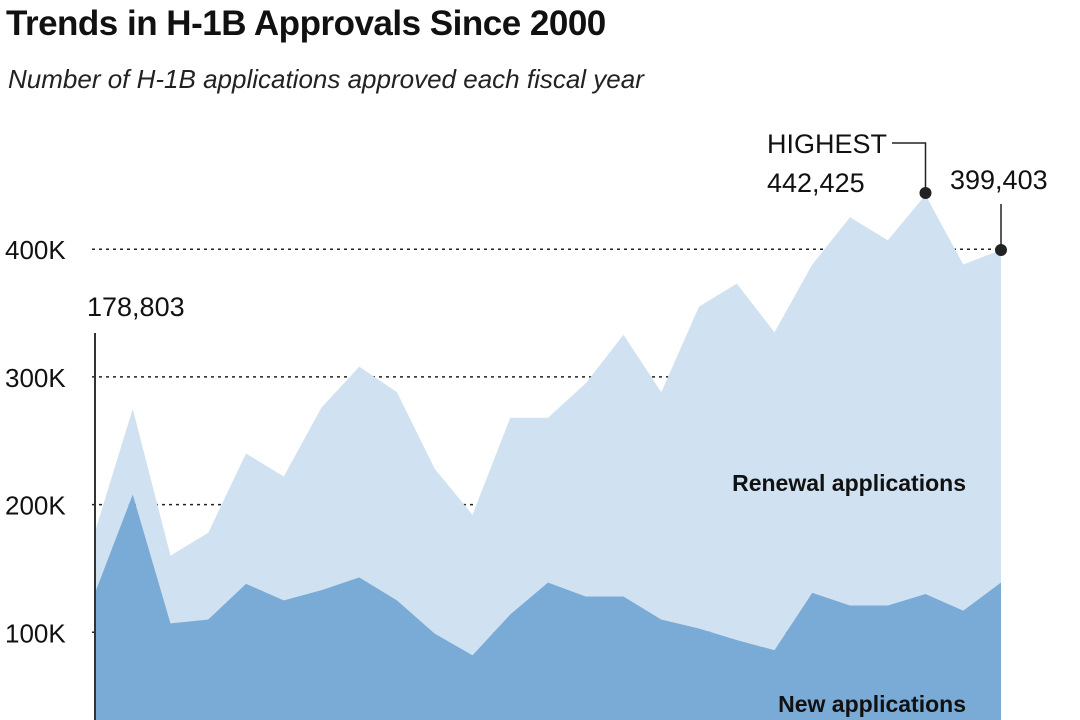  I want to click on y-tick-label: 300K, so click(35, 378).